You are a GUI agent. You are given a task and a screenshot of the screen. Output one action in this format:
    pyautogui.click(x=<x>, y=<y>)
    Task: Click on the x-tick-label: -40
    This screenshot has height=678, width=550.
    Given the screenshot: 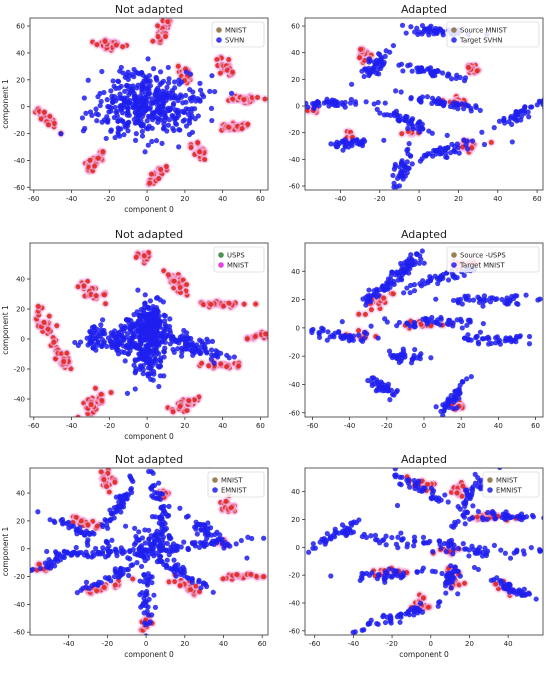 What is the action you would take?
    pyautogui.click(x=71, y=426)
    